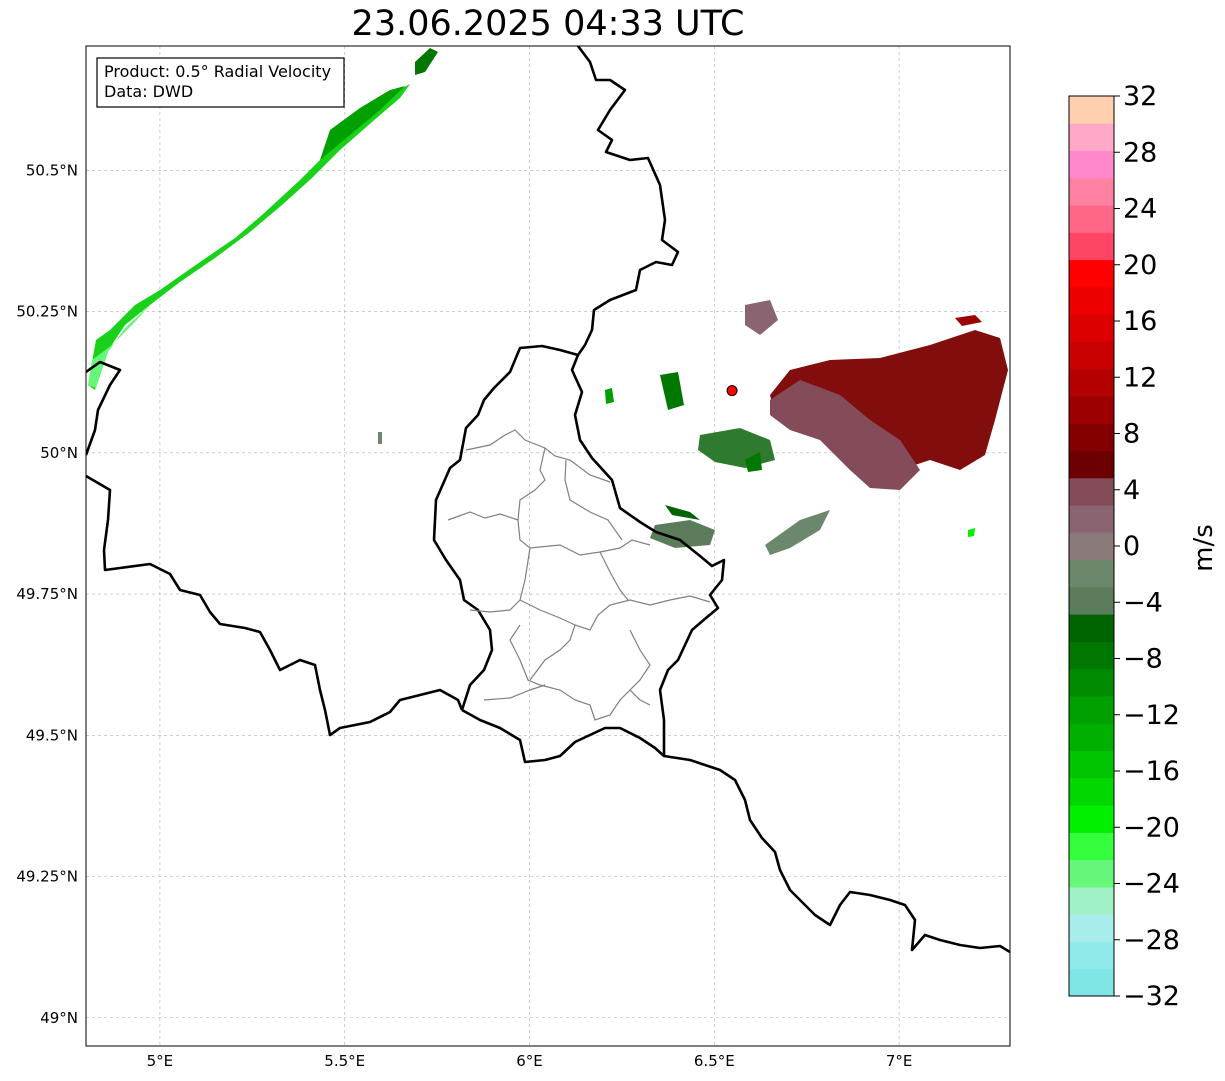  Describe the element at coordinates (148, 91) in the screenshot. I see `info-data-source: Data: DWD` at that location.